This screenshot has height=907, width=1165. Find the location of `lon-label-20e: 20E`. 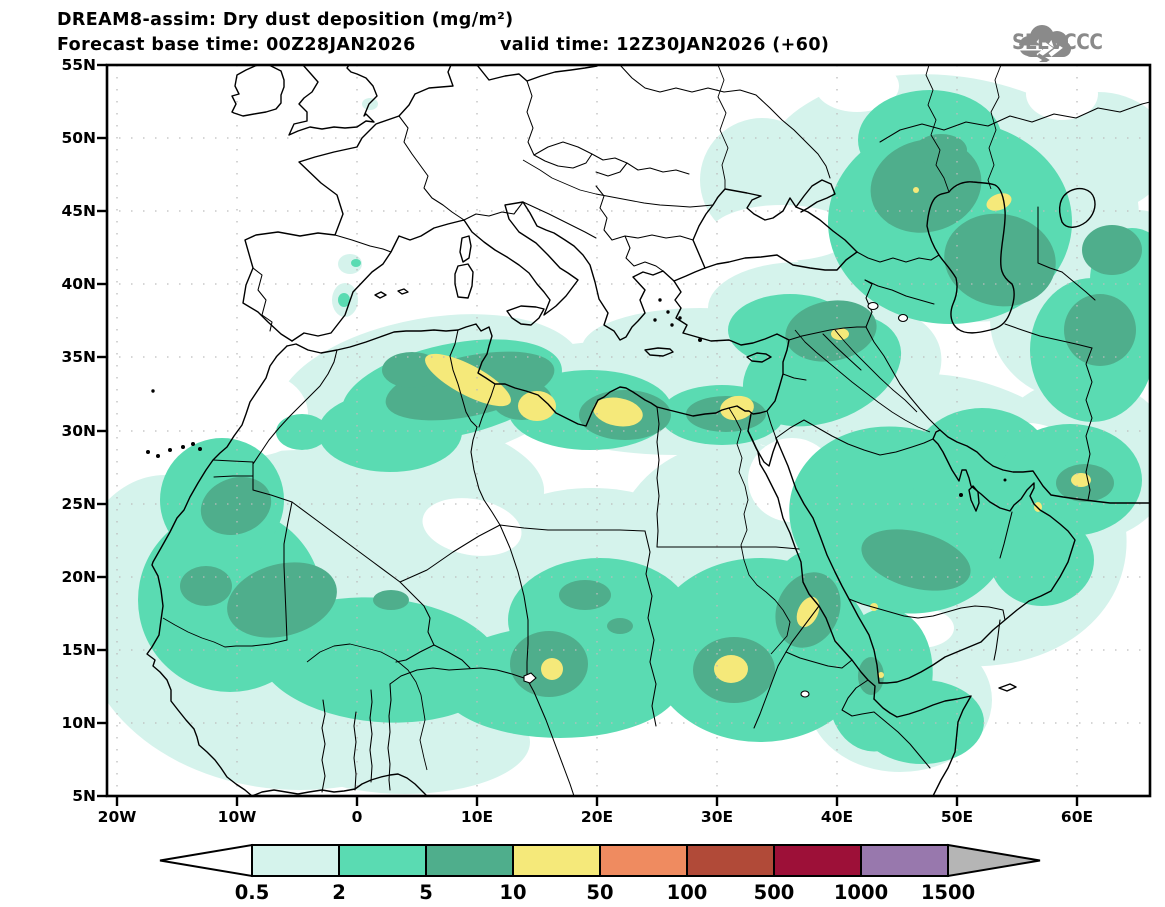

lon-label-20e: 20E is located at coordinates (597, 817).